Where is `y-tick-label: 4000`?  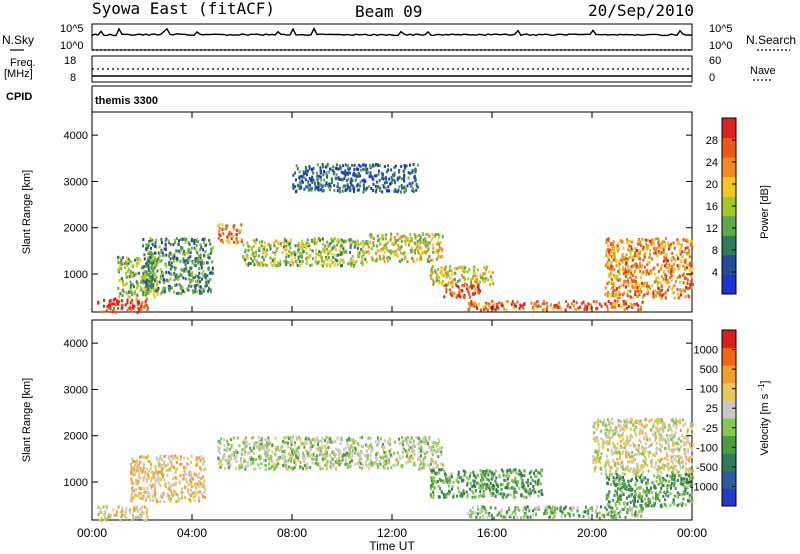
y-tick-label: 4000 is located at coordinates (76, 136).